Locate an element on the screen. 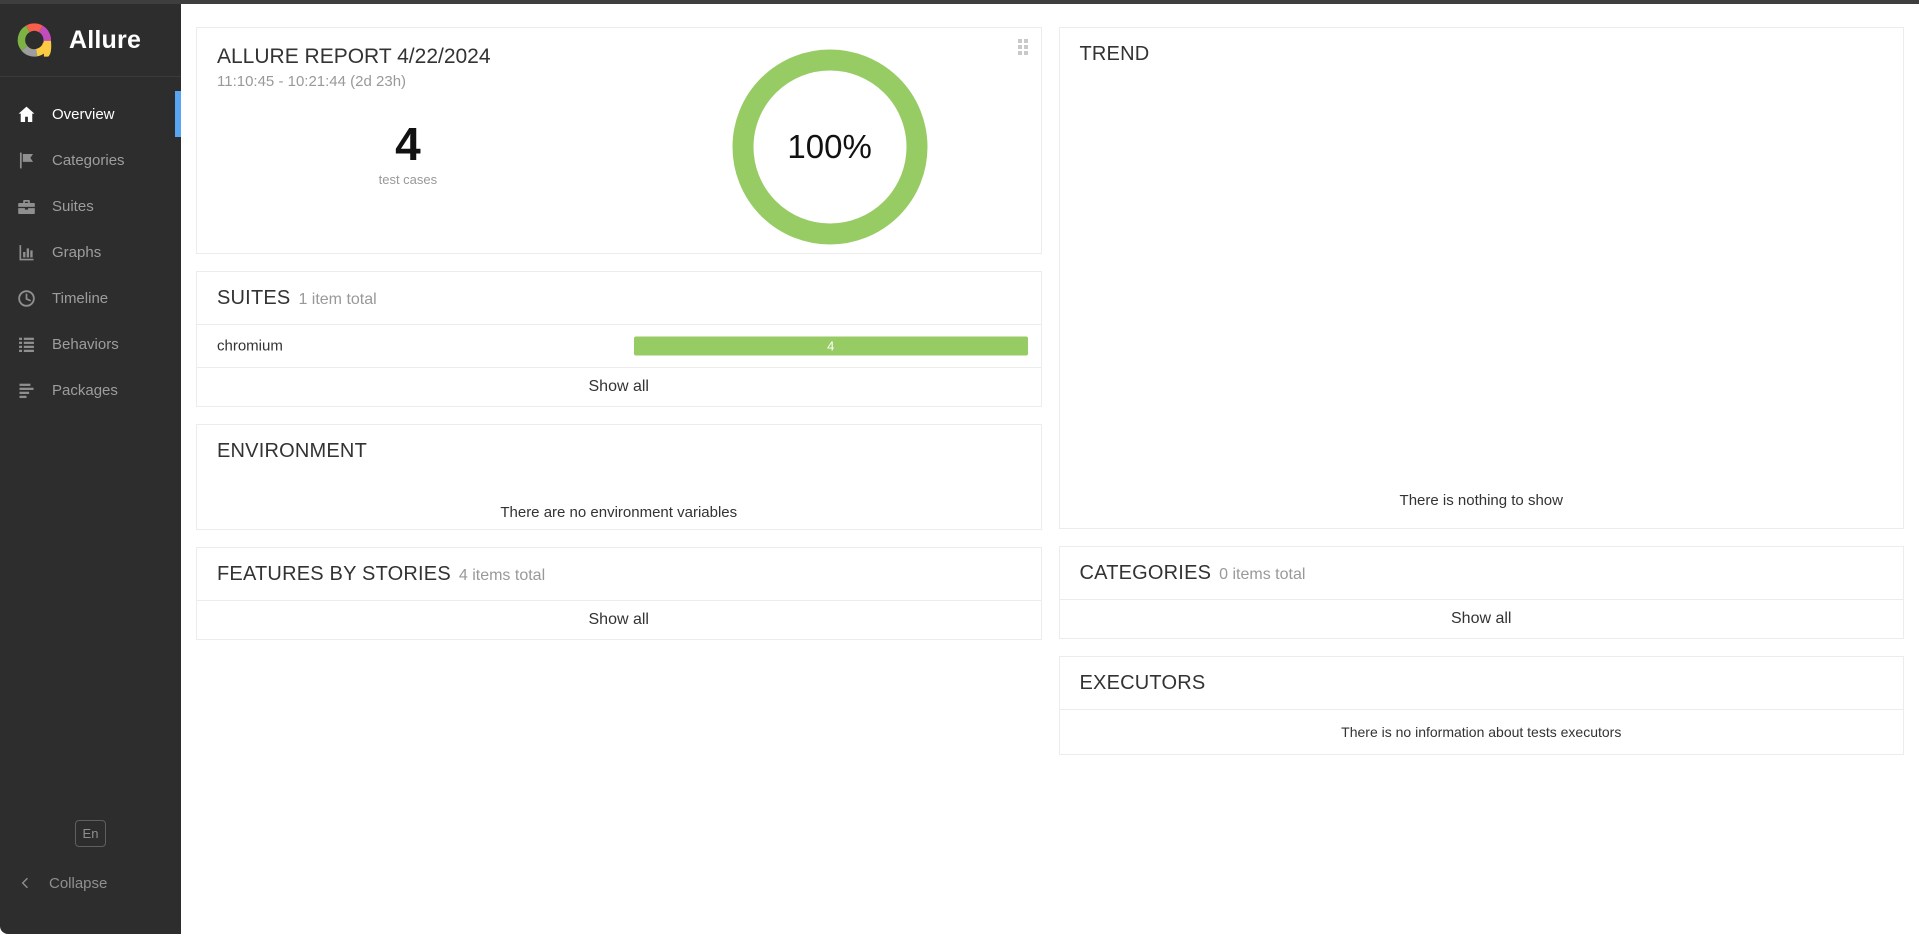 The image size is (1919, 938). status-chart-area: 100% is located at coordinates (830, 146).